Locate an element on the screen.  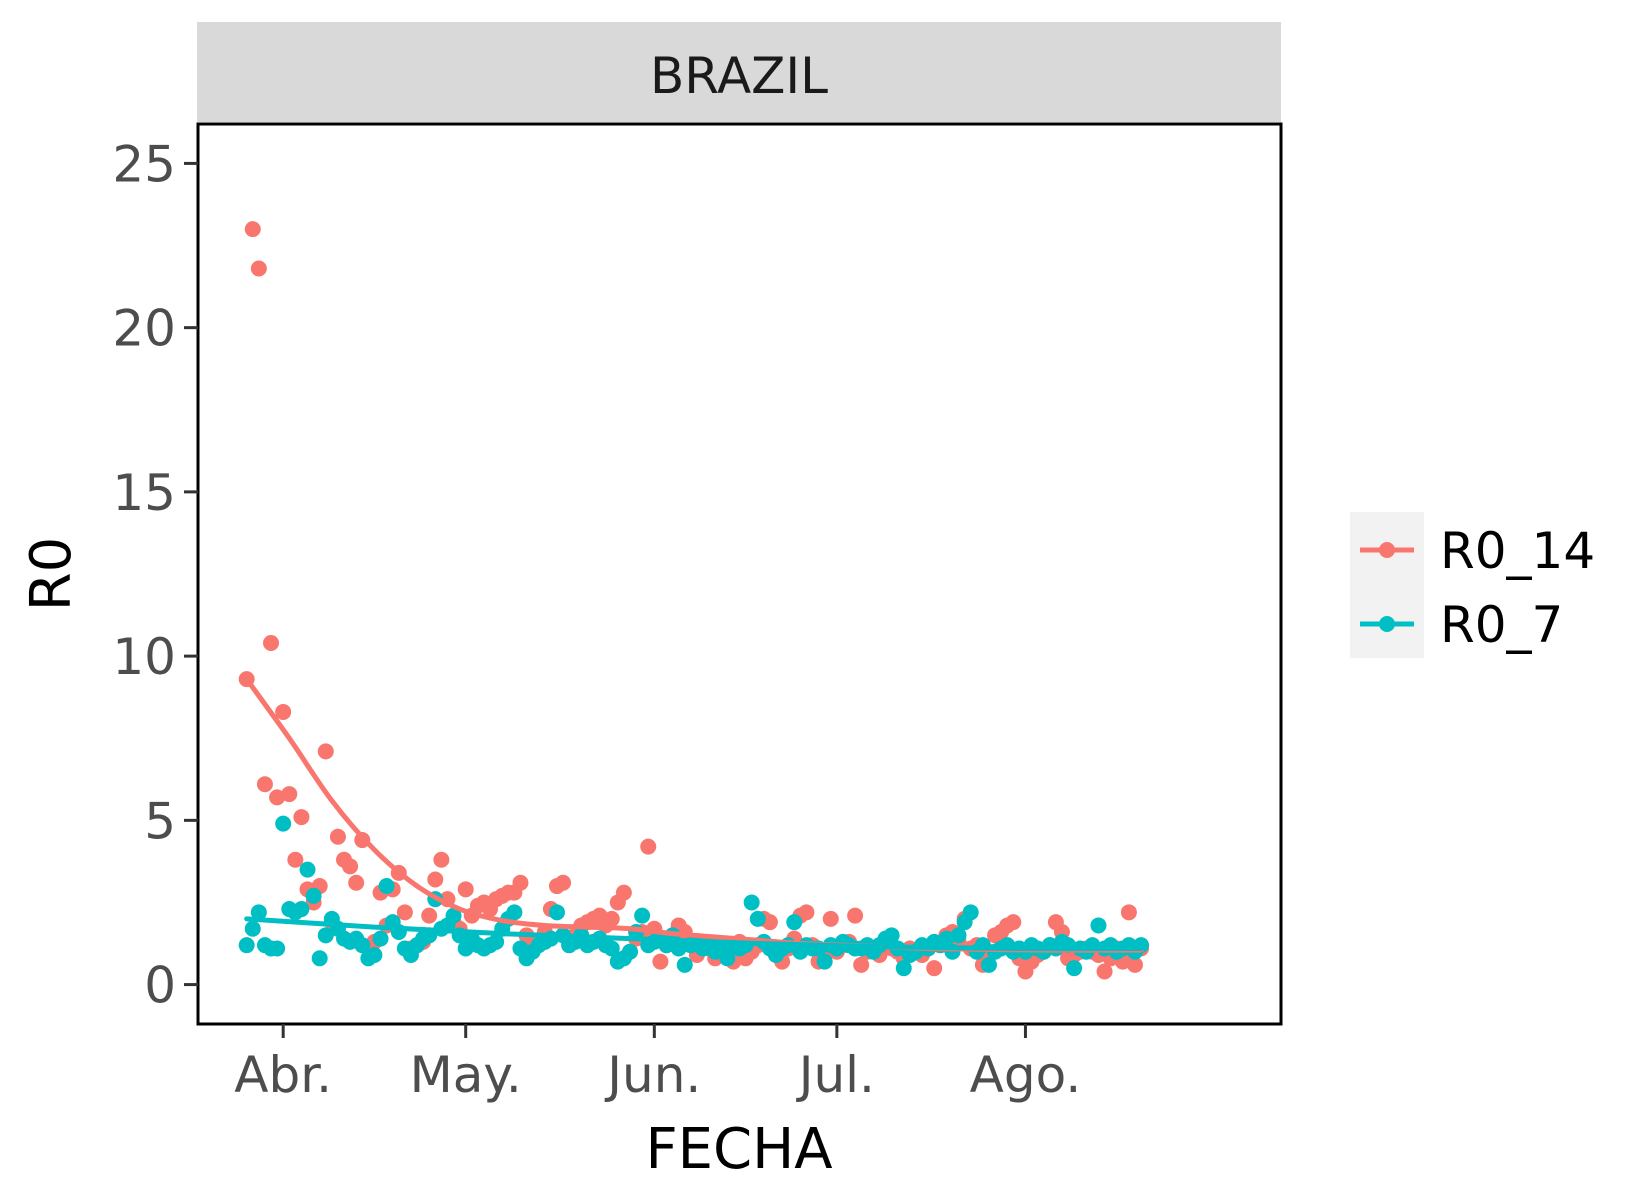
y-tick-label: 25 is located at coordinates (144, 164).